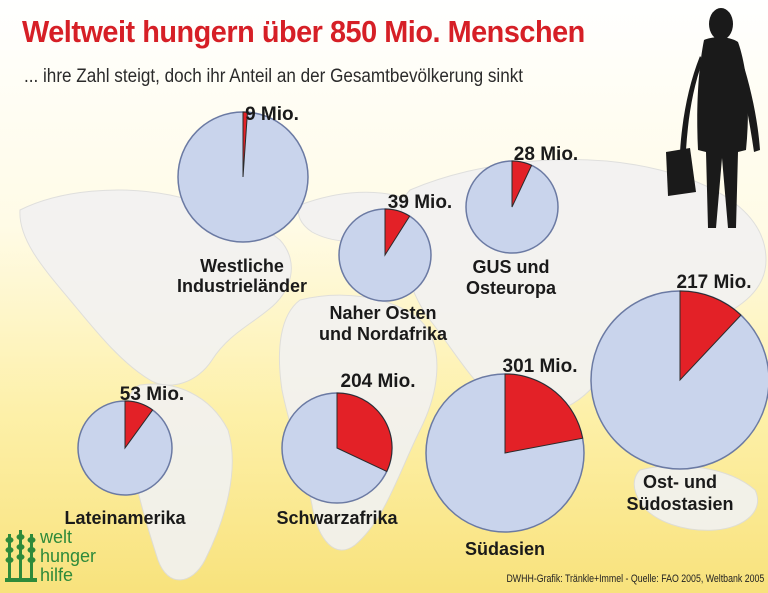 The height and width of the screenshot is (593, 768). I want to click on silhouette-figure, so click(713, 118).